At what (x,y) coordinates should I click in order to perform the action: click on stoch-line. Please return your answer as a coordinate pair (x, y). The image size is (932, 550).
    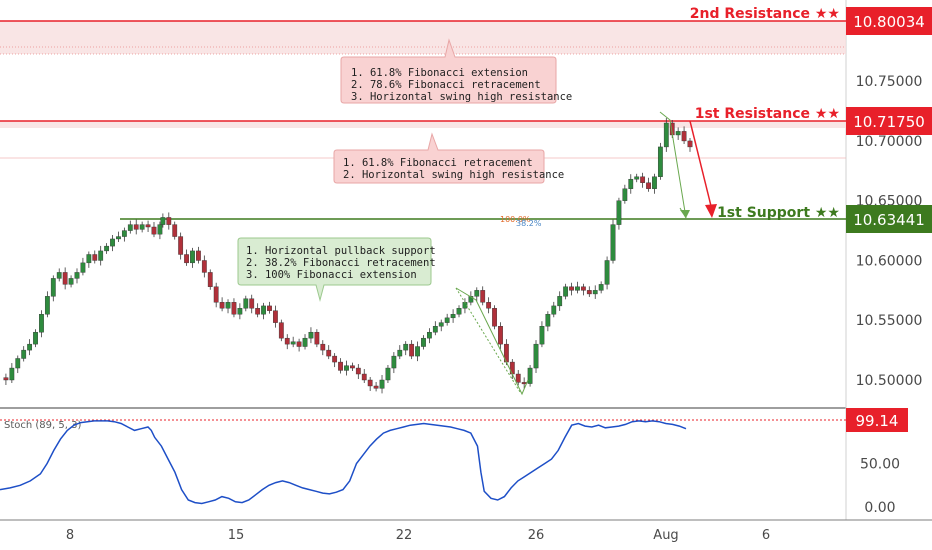
    Looking at the image, I should click on (343, 462).